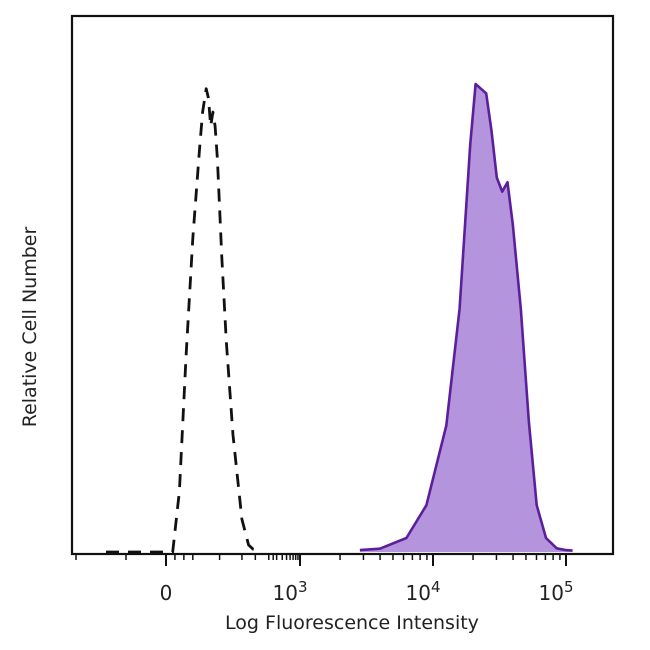 This screenshot has height=650, width=650. Describe the element at coordinates (423, 591) in the screenshot. I see `x-tick-label: 10⁴` at that location.